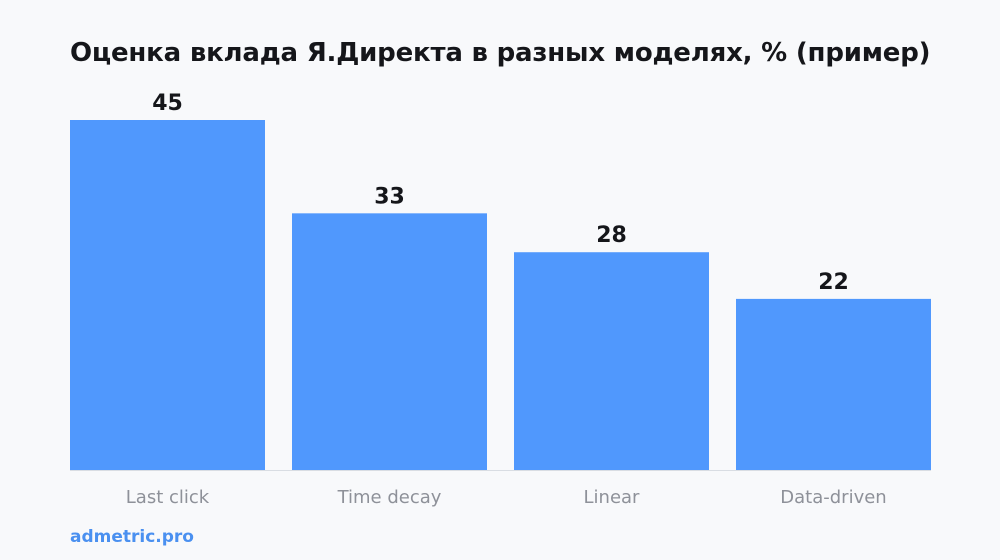 This screenshot has height=560, width=1000. I want to click on brand-link: admetric.pro, so click(132, 537).